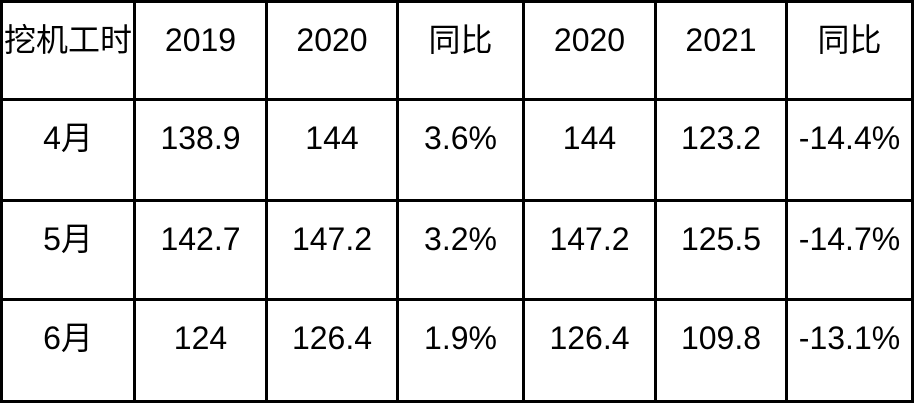 The image size is (920, 405). I want to click on column-header-2020-right: 2020, so click(589, 50).